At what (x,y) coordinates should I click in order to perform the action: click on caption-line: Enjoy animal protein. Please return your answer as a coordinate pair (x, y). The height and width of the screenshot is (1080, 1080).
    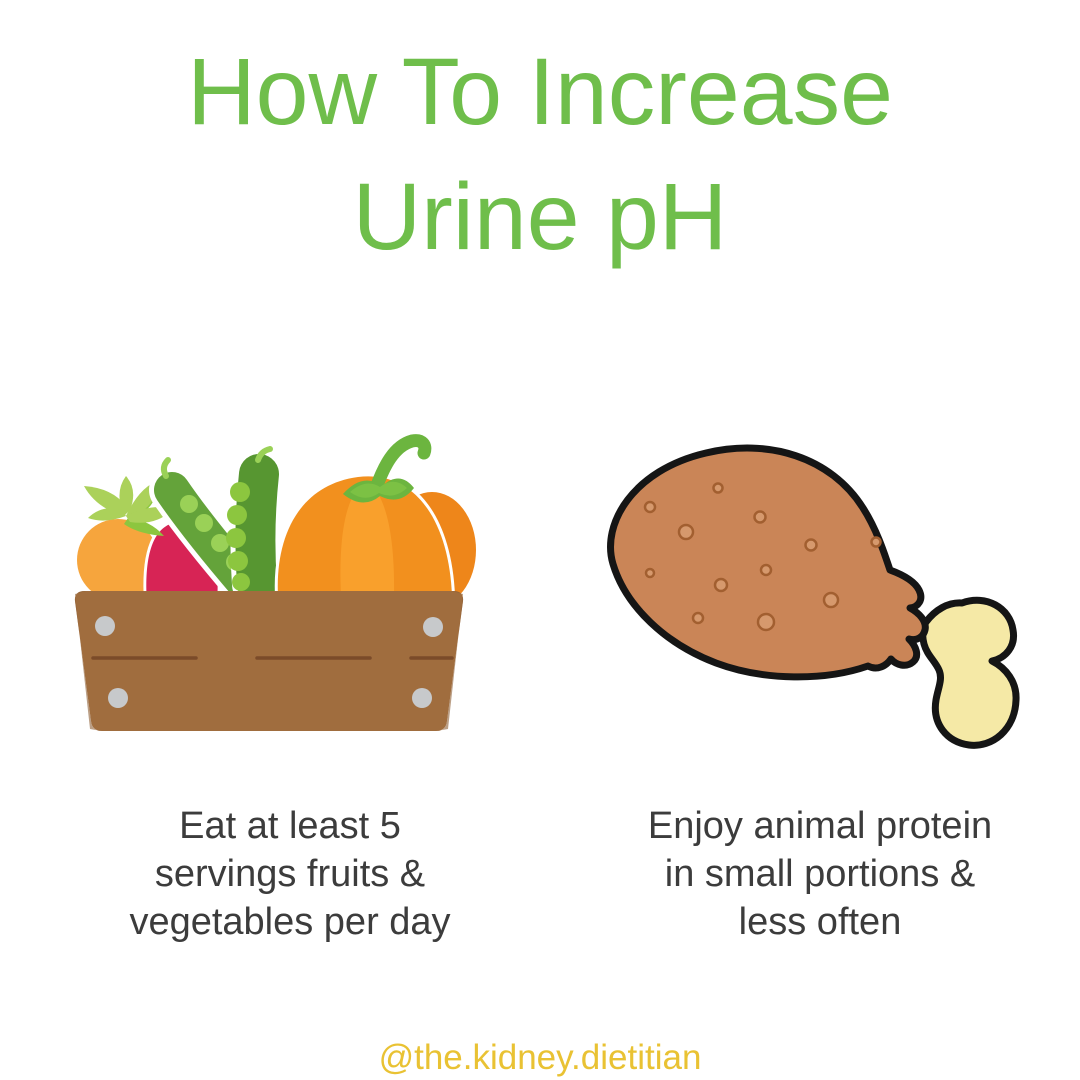
    Looking at the image, I should click on (820, 826).